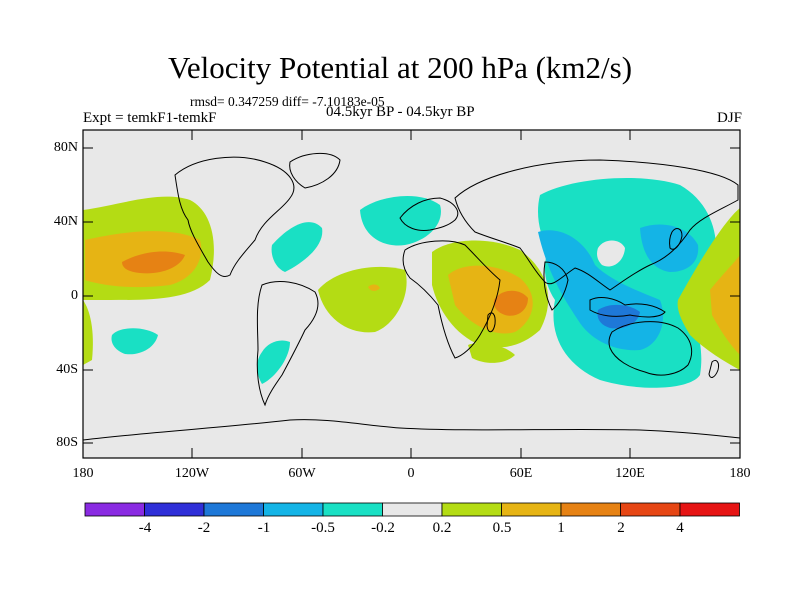 The height and width of the screenshot is (600, 800). What do you see at coordinates (83, 473) in the screenshot?
I see `lon-label-180w: 180` at bounding box center [83, 473].